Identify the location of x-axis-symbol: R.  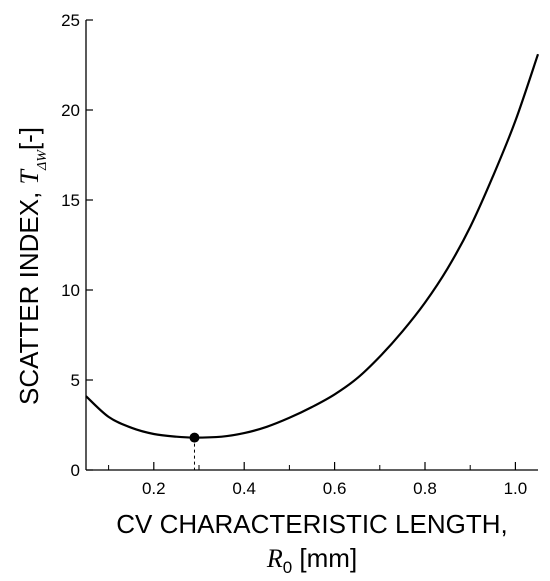
(274, 558).